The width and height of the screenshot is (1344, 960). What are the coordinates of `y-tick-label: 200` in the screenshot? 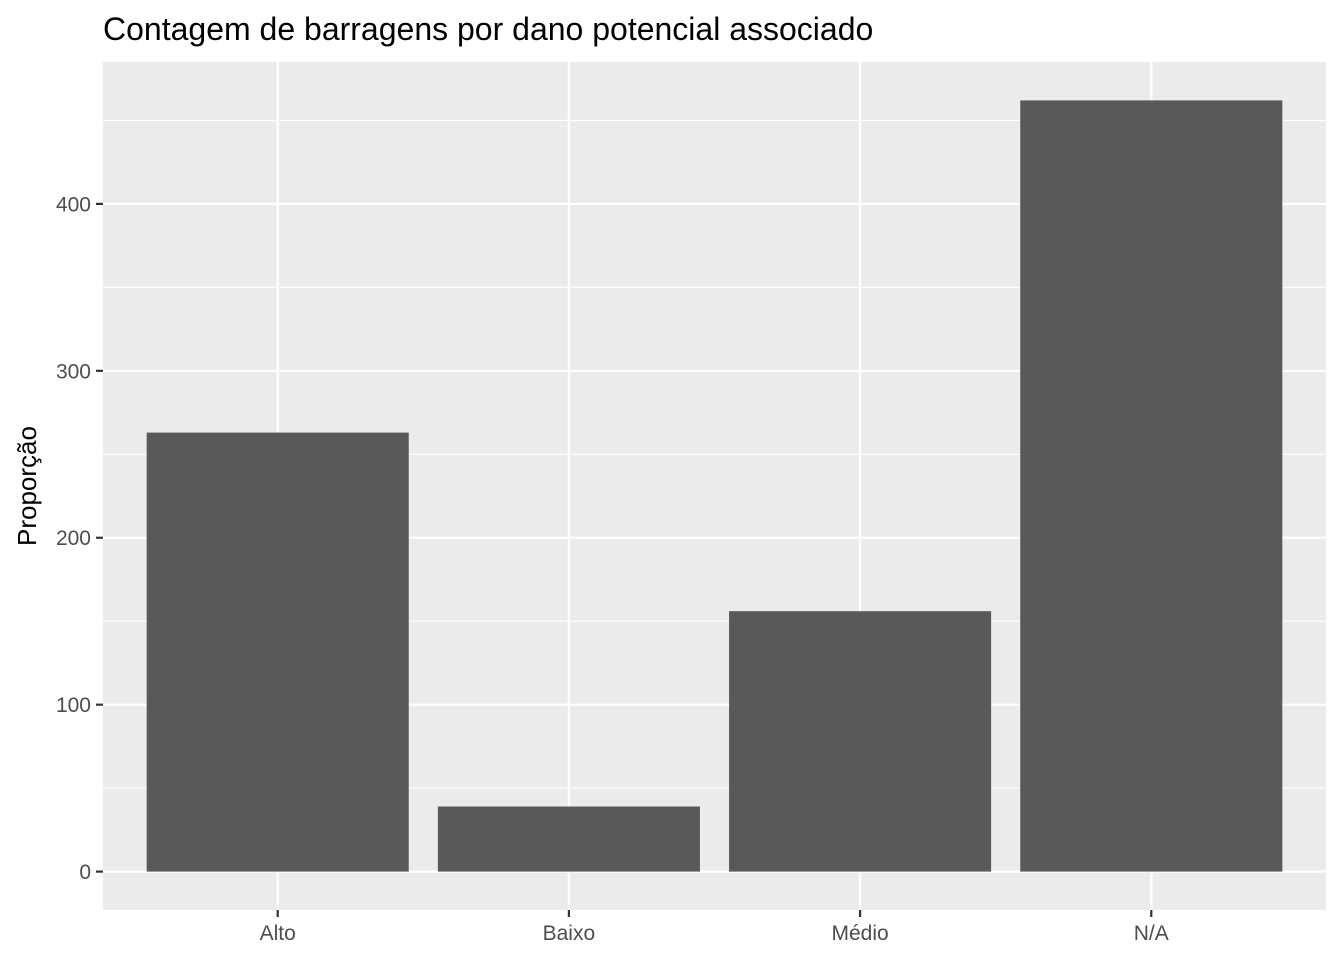 It's located at (73, 538).